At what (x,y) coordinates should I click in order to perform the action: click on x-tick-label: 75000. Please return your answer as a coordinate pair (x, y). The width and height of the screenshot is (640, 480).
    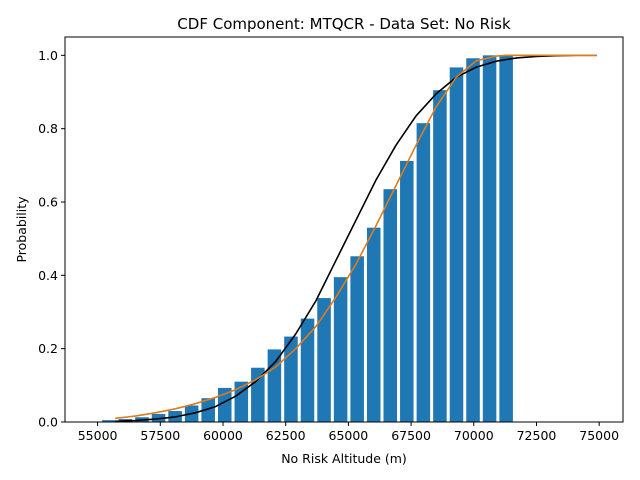
    Looking at the image, I should click on (599, 435).